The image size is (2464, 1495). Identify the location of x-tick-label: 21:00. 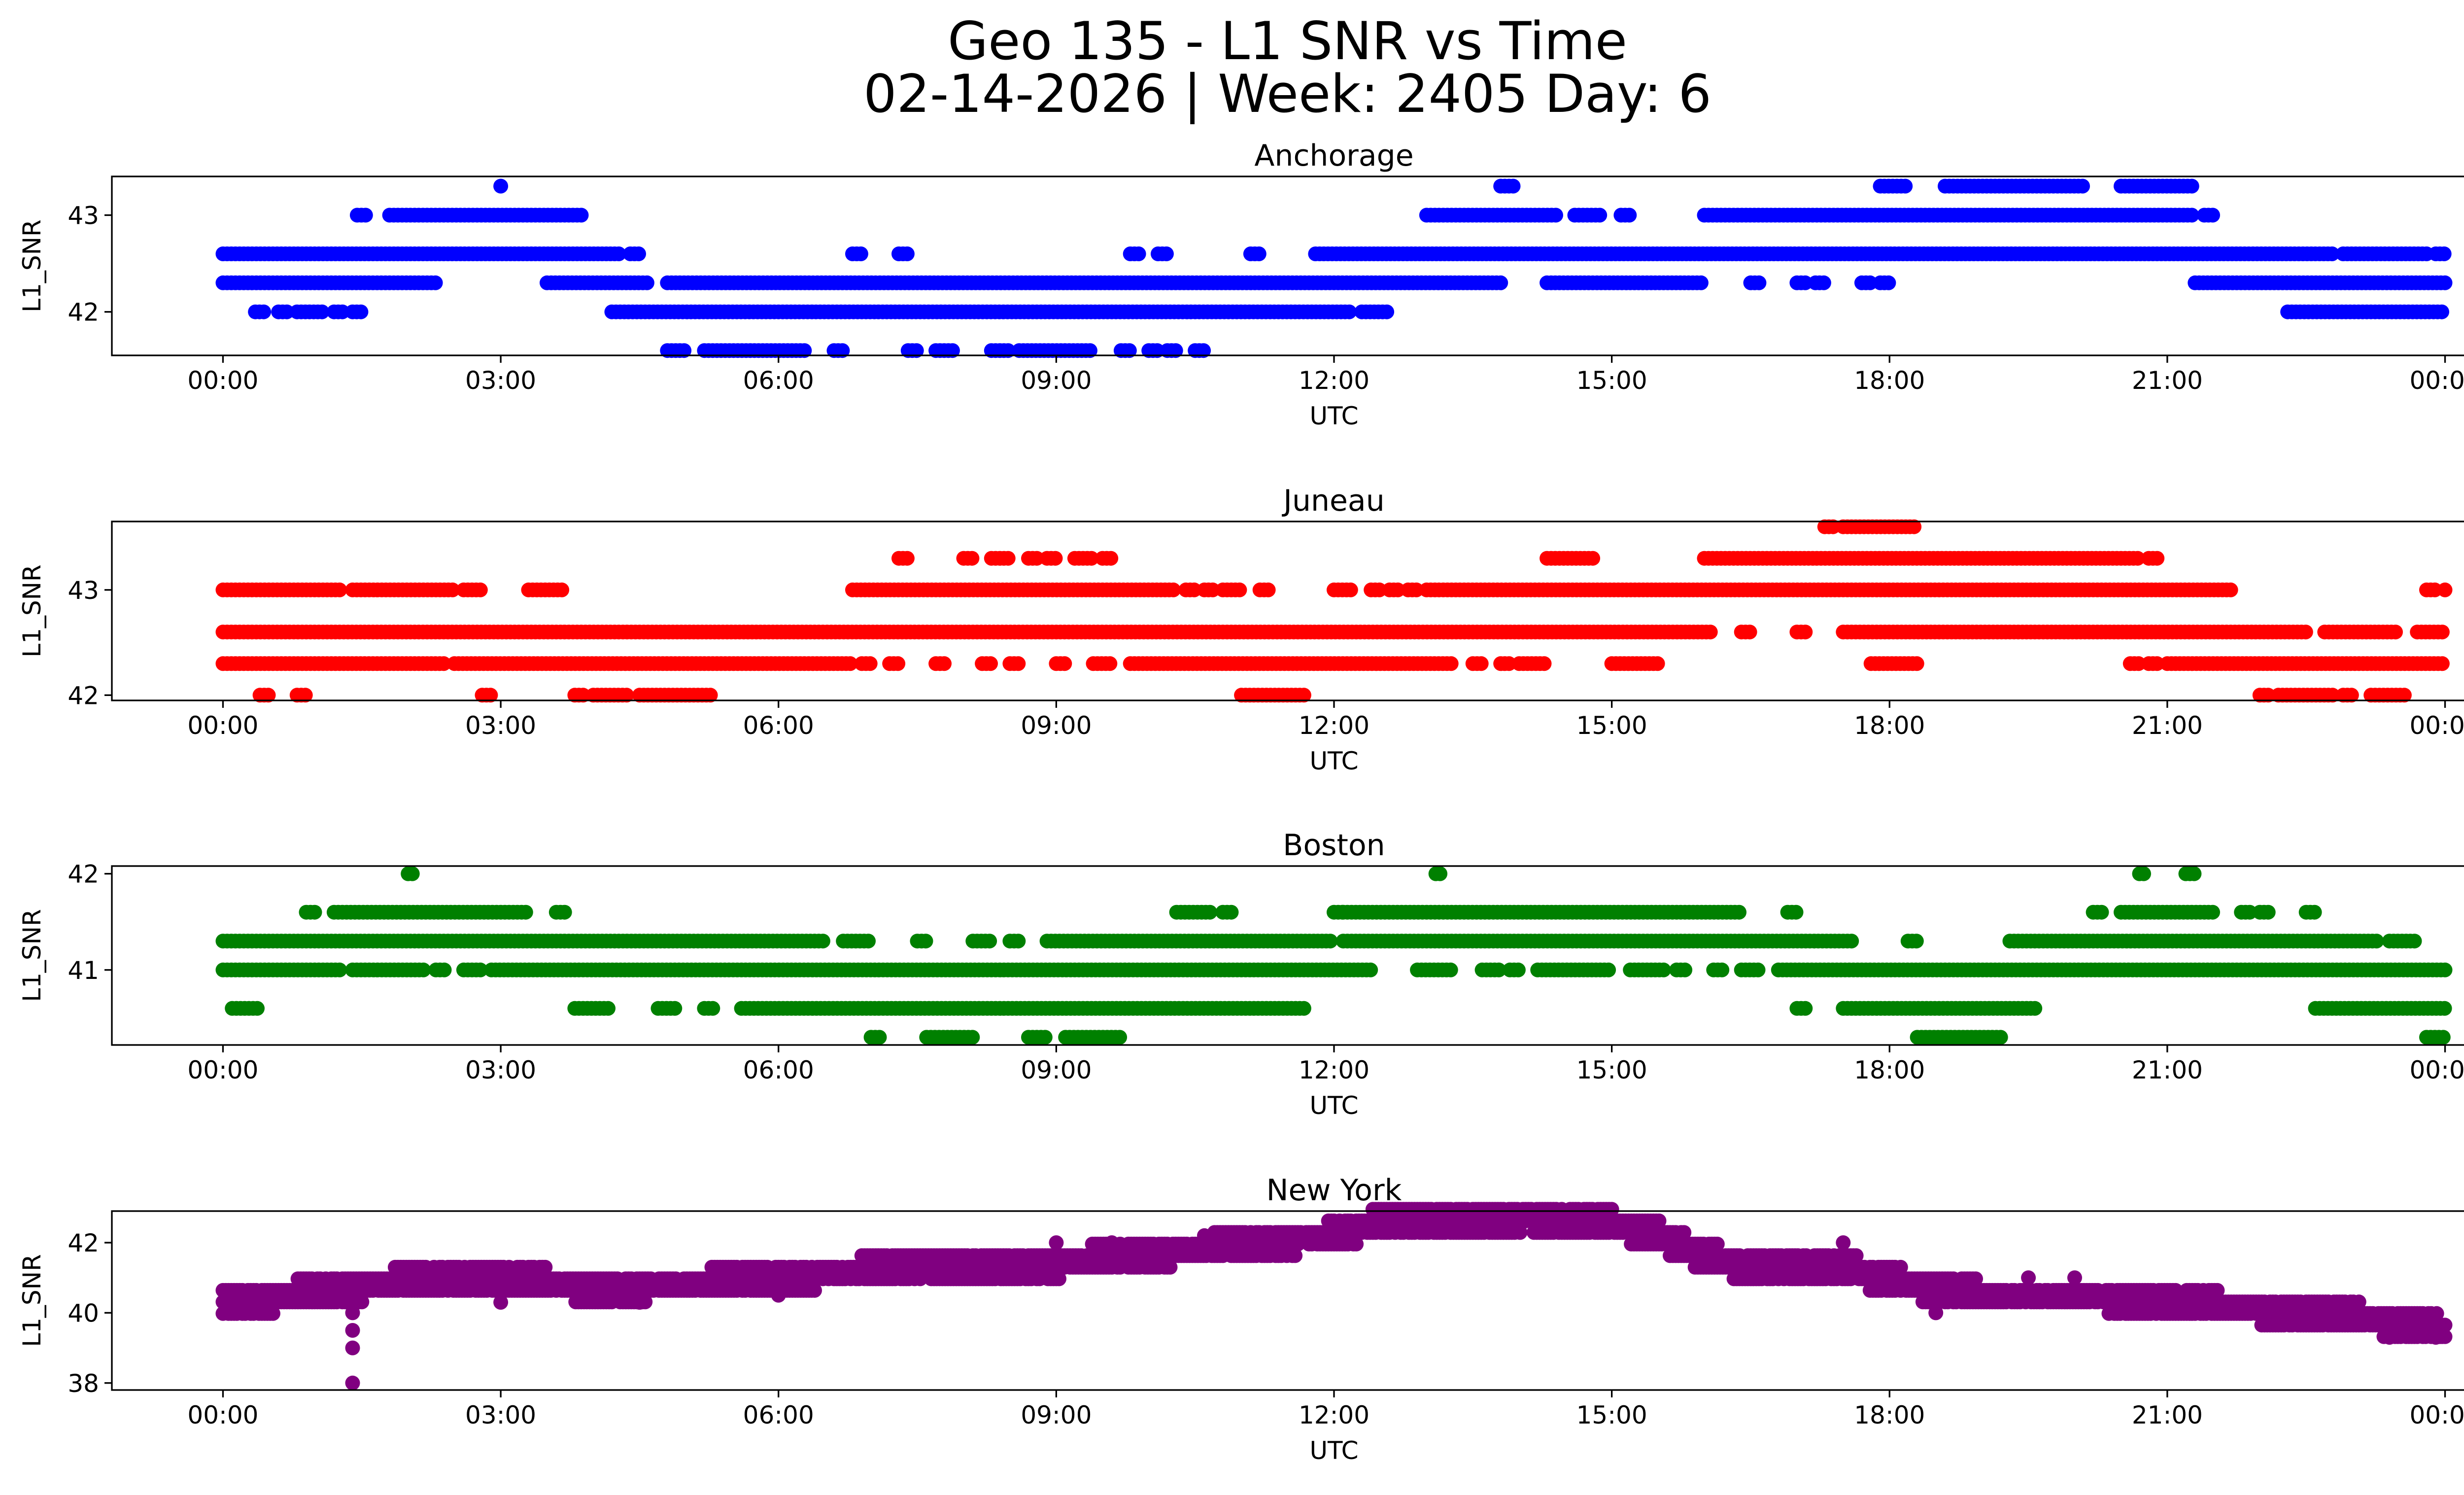
(2167, 380).